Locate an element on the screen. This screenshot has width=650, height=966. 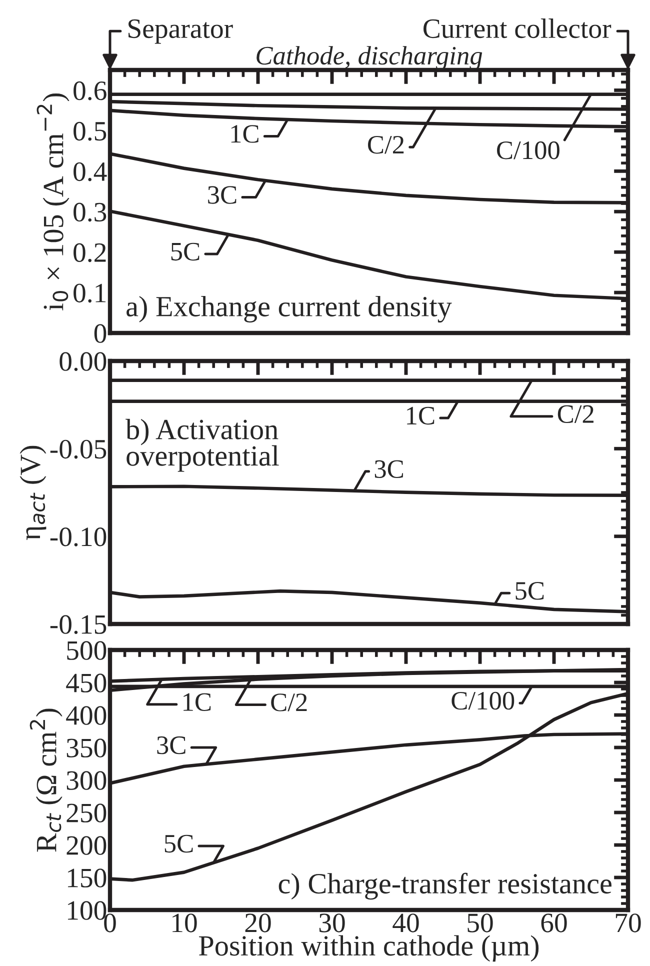
y-tick-label: 0.4 is located at coordinates (90, 172).